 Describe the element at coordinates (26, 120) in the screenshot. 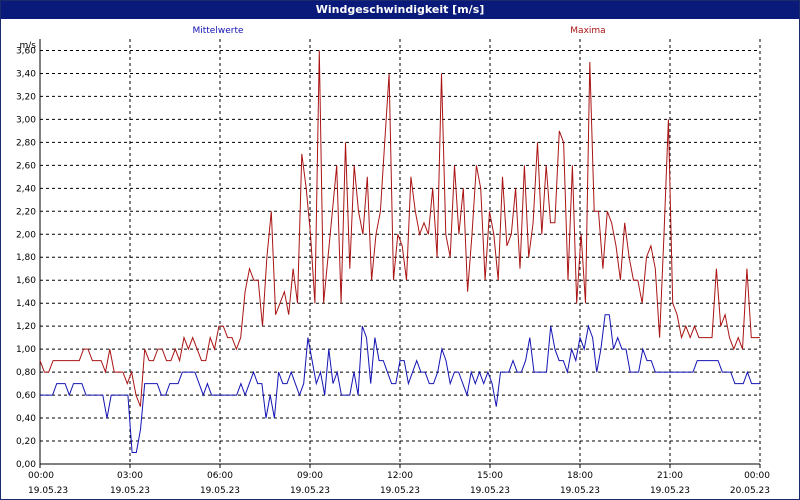

I see `y-tick-label: 3,00` at that location.